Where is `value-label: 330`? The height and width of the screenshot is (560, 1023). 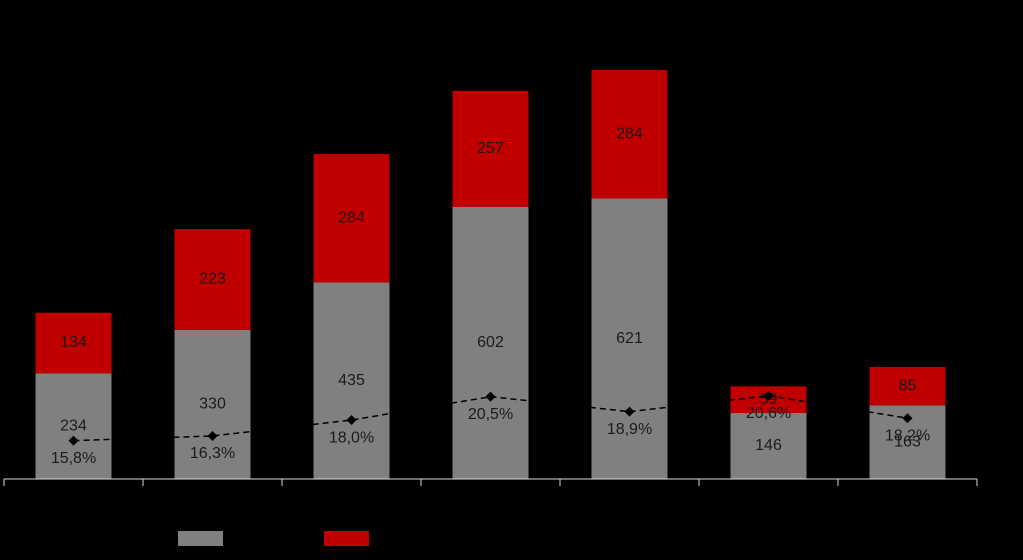
value-label: 330 is located at coordinates (212, 404).